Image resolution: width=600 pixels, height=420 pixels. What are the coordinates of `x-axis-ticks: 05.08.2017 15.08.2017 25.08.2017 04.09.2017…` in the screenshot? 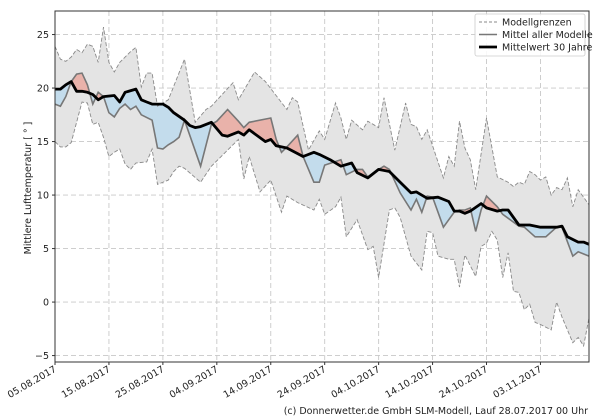 It's located at (275, 381).